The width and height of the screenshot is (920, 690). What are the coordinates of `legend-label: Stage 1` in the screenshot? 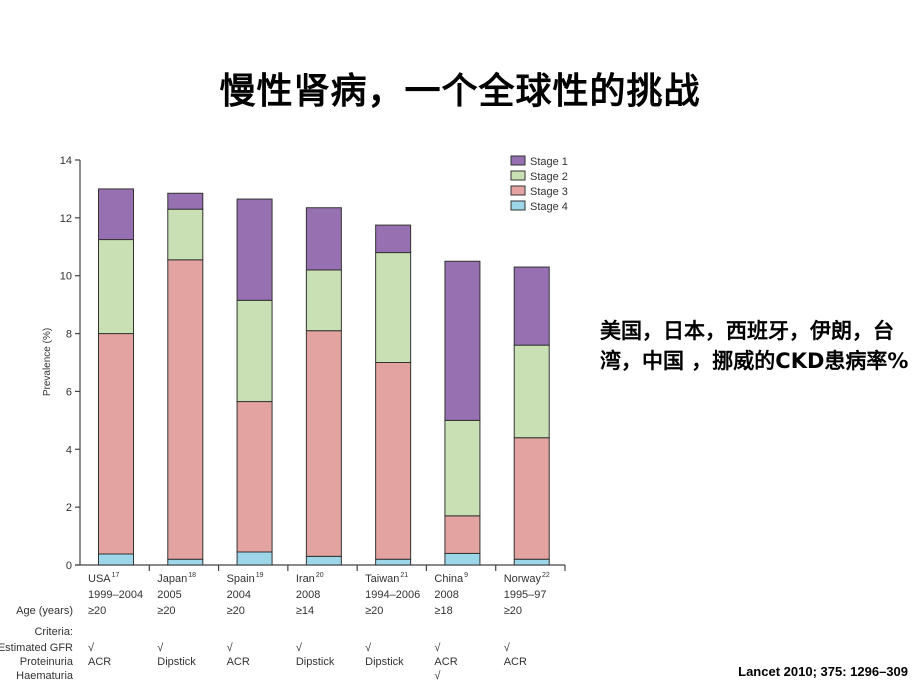 It's located at (549, 162).